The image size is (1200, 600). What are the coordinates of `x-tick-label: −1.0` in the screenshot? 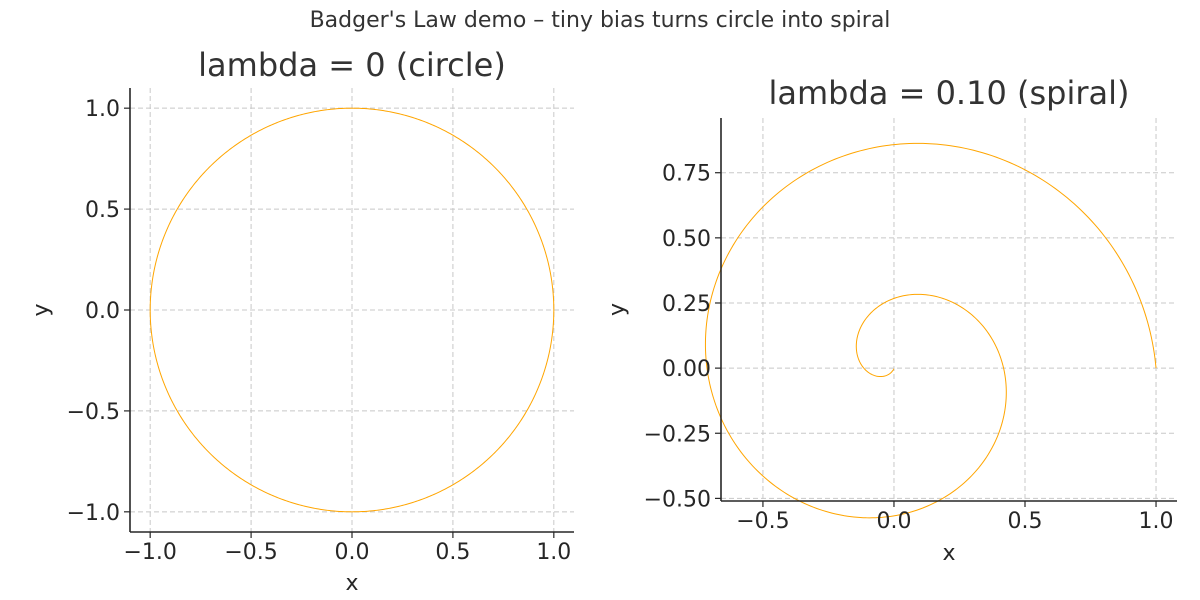 It's located at (149, 552).